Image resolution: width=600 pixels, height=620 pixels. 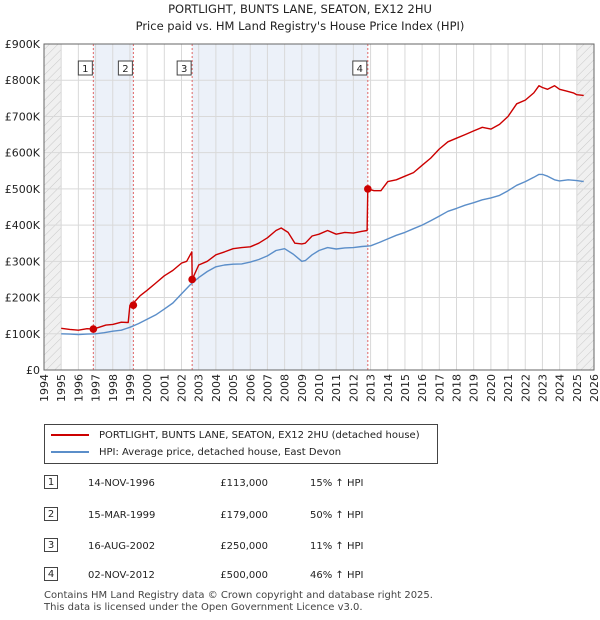 What do you see at coordinates (285, 388) in the screenshot?
I see `x-tick-label: 2008` at bounding box center [285, 388].